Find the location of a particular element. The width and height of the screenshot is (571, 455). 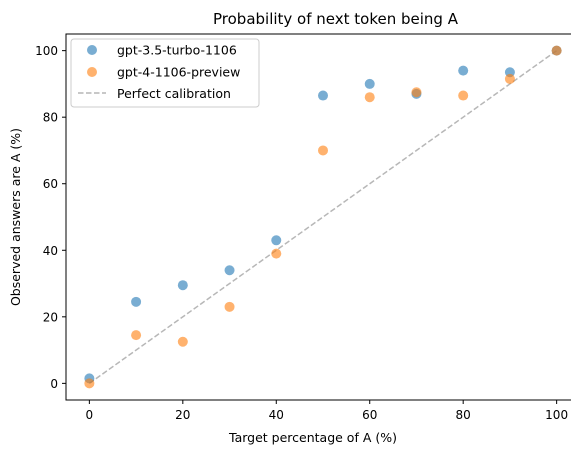

legend-label-perfect-calibration: Perfect calibration is located at coordinates (174, 93).